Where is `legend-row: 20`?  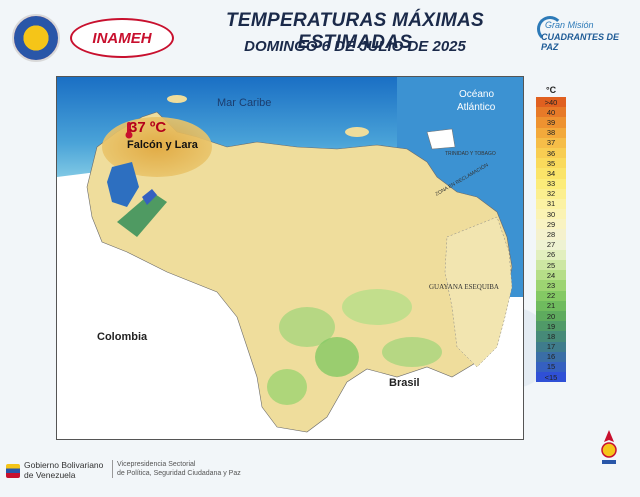
legend-row: 20 is located at coordinates (556, 316).